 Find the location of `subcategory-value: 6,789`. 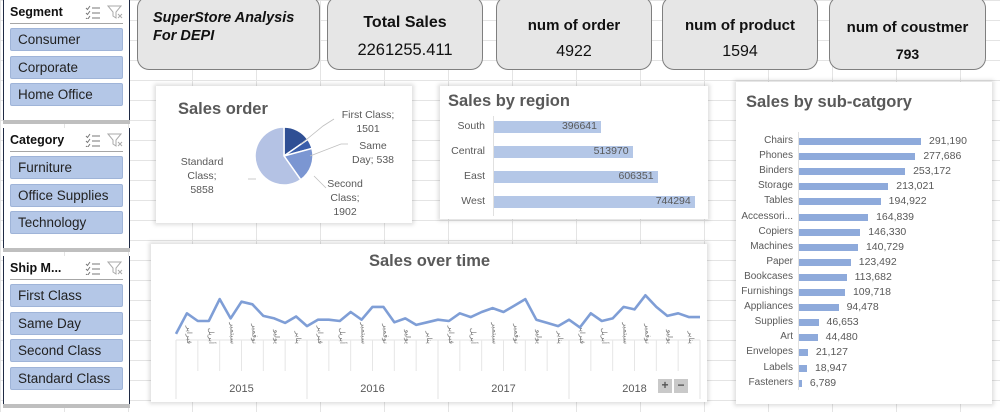

subcategory-value: 6,789 is located at coordinates (823, 382).